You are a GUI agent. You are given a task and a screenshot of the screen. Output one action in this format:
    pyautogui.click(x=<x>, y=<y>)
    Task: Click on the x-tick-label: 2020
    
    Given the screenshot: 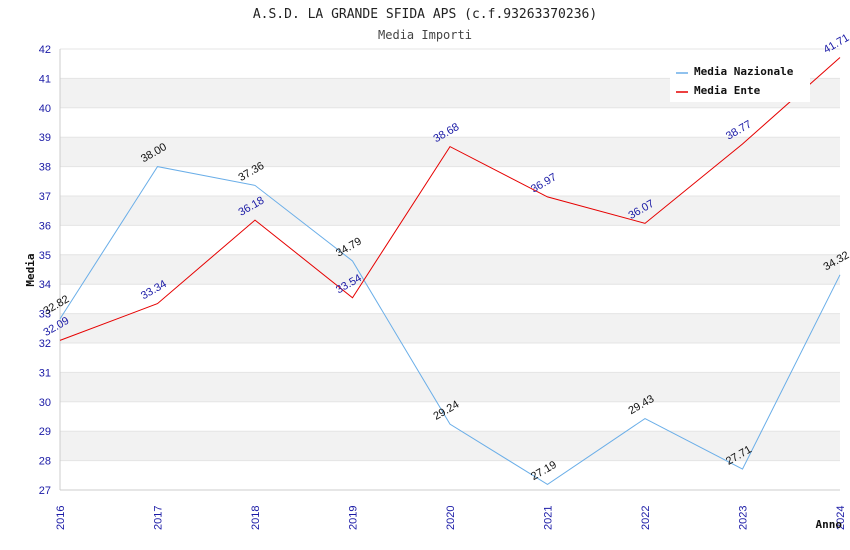 What is the action you would take?
    pyautogui.click(x=451, y=518)
    